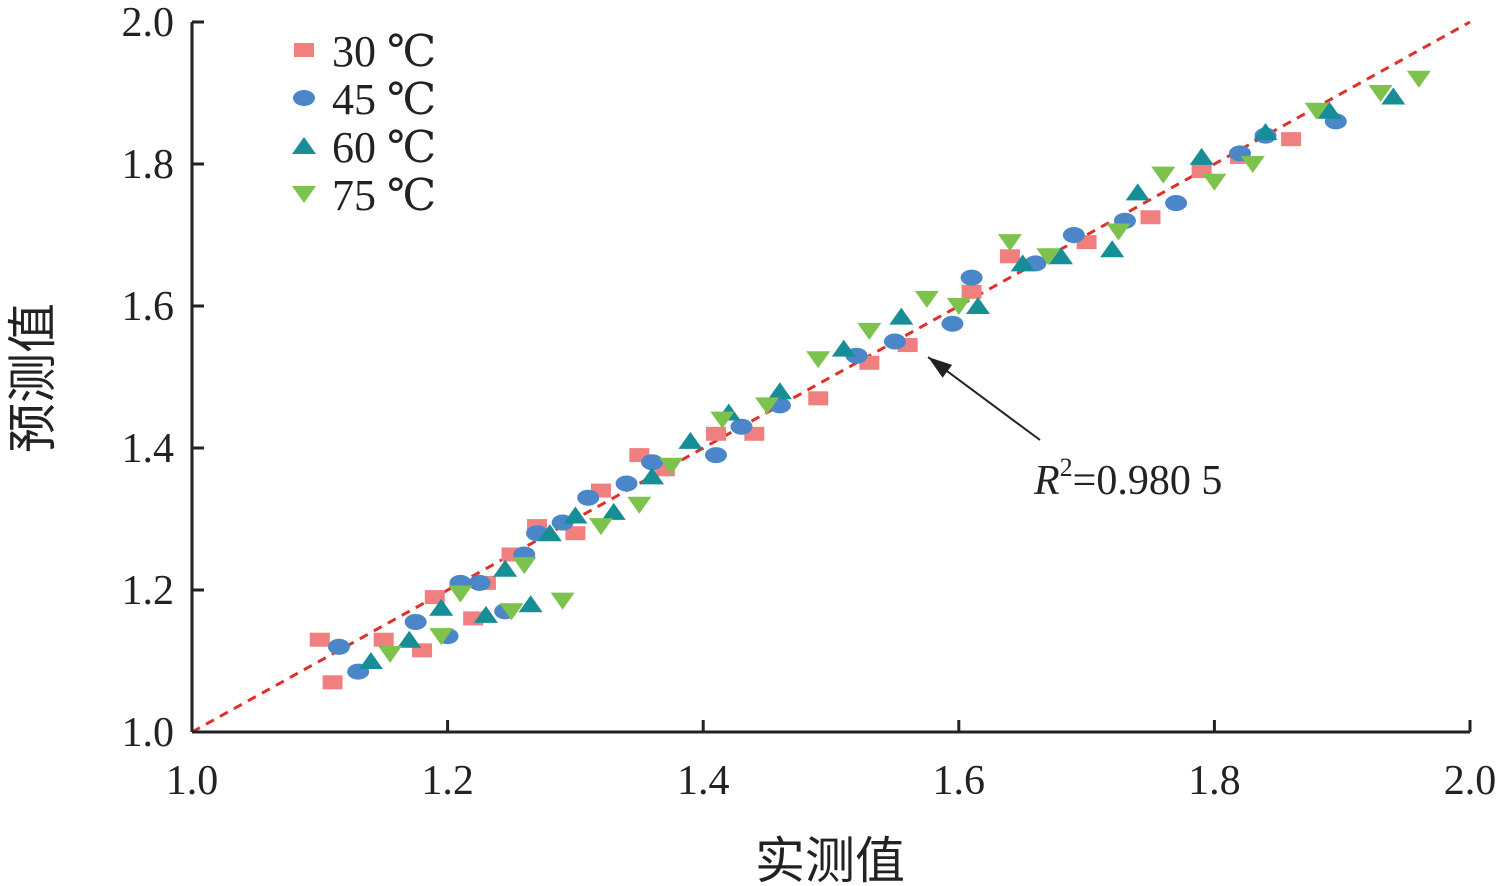 This screenshot has height=886, width=1507. Describe the element at coordinates (384, 51) in the screenshot. I see `legend-label: 30 ℃` at that location.